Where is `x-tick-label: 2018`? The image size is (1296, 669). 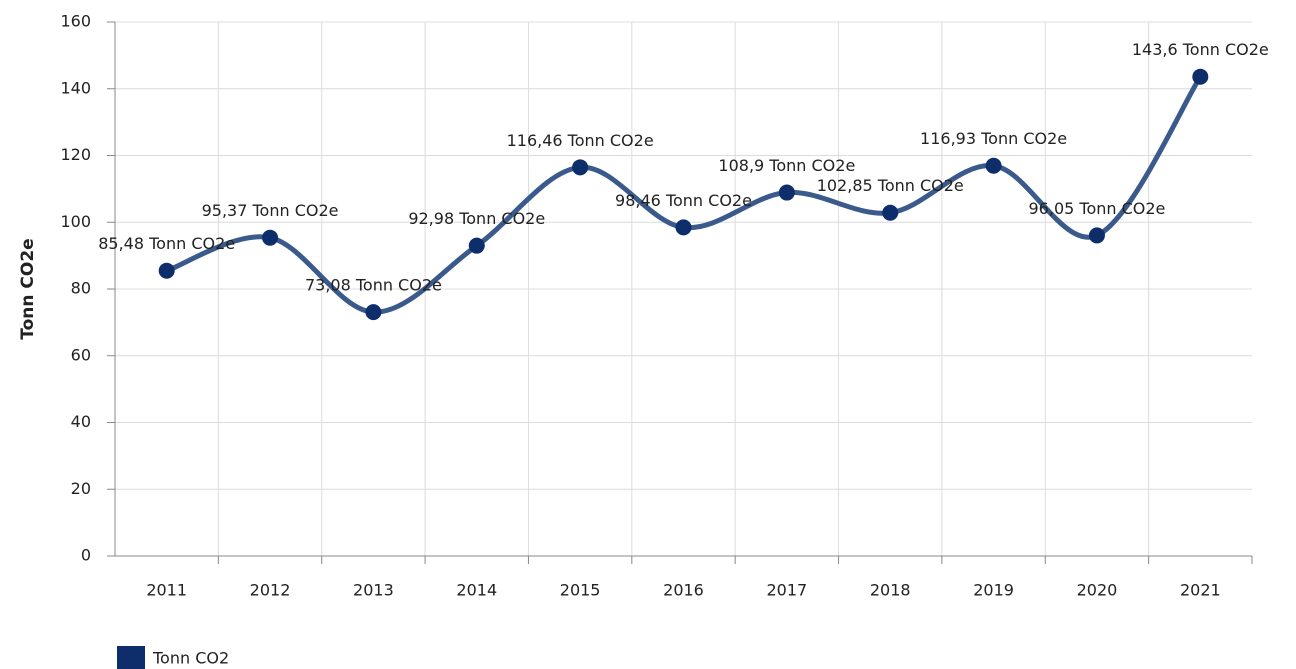
x-tick-label: 2018 is located at coordinates (890, 590).